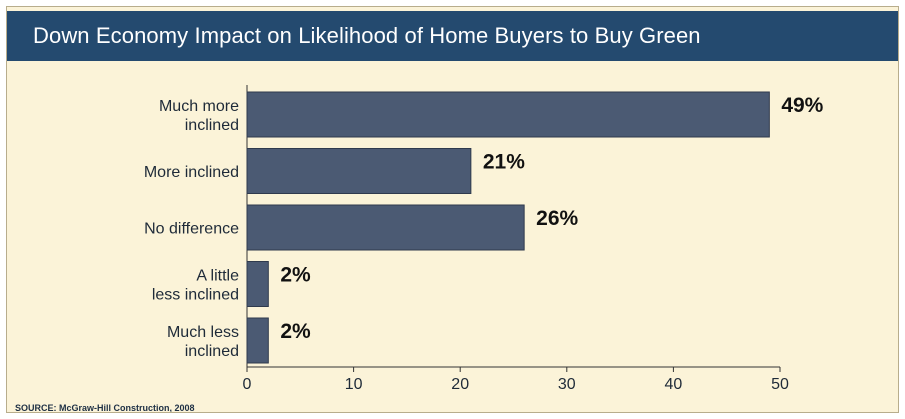 This screenshot has width=905, height=419. Describe the element at coordinates (504, 162) in the screenshot. I see `data-label: 21%` at that location.